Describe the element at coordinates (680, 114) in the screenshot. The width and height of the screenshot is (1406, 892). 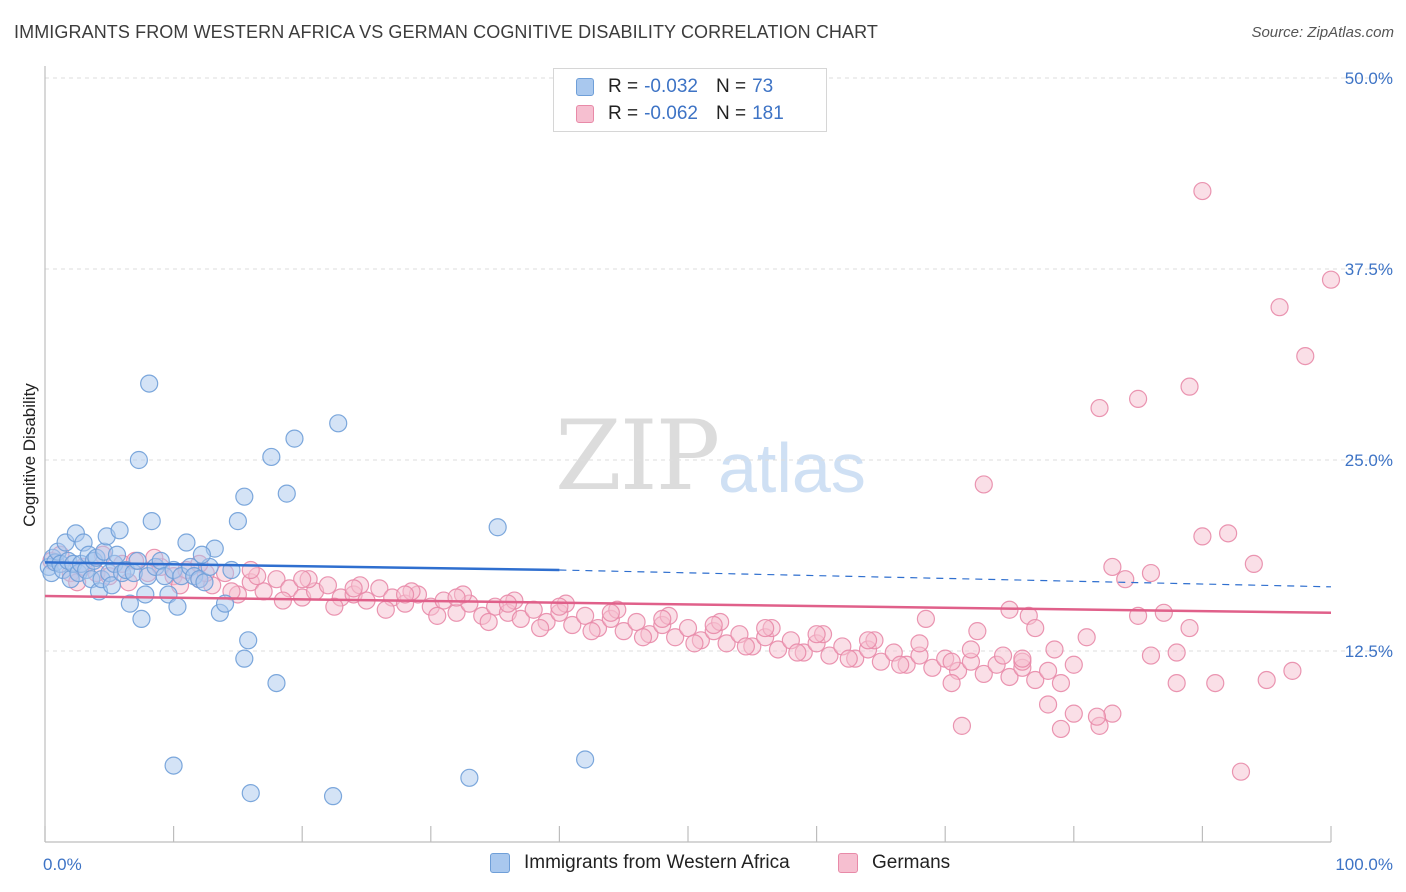
I see `legend-row-germans: R = -0.062 N = 181` at that location.